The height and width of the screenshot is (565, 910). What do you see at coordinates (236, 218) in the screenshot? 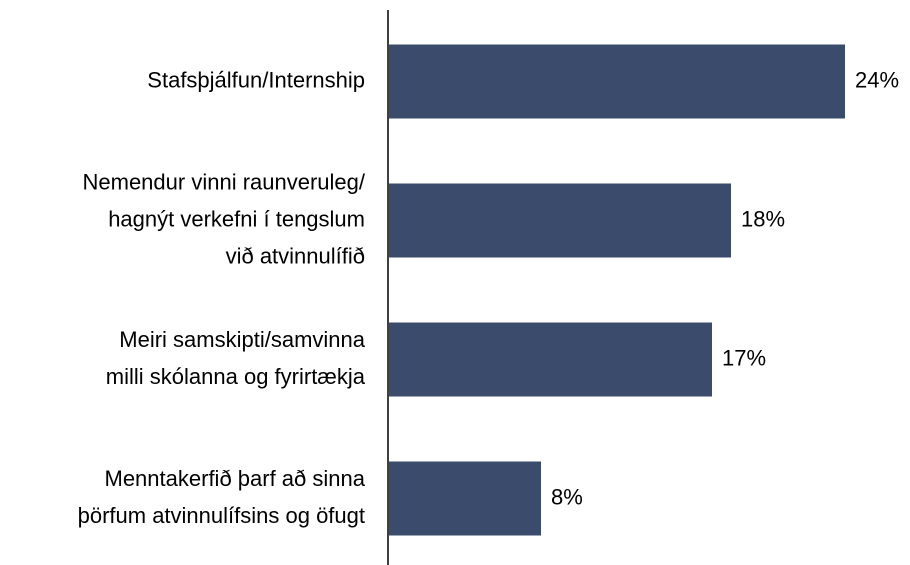
I see `category-label: hagnýt verkefni í tengslum` at bounding box center [236, 218].